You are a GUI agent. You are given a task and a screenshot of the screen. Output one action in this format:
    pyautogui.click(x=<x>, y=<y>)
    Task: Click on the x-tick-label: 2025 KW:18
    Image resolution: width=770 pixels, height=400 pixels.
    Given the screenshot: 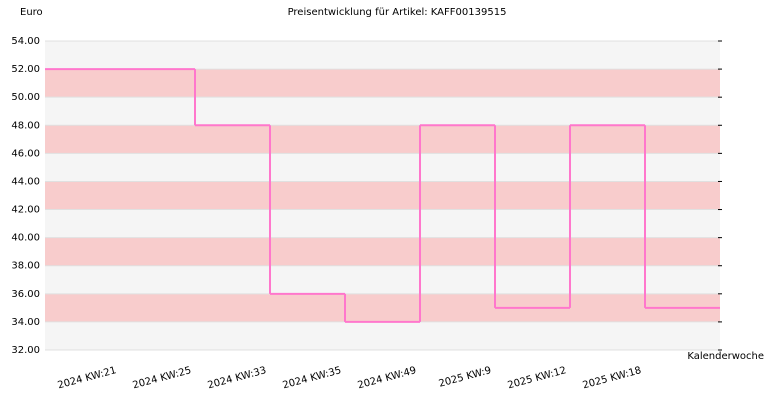 What is the action you would take?
    pyautogui.click(x=612, y=378)
    